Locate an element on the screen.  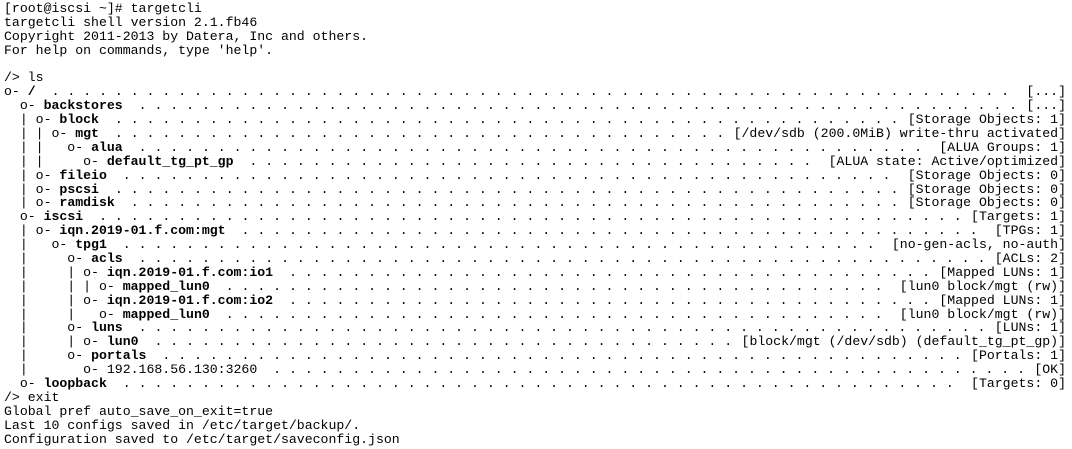
tree-node-name: ramdisk is located at coordinates (87, 203).